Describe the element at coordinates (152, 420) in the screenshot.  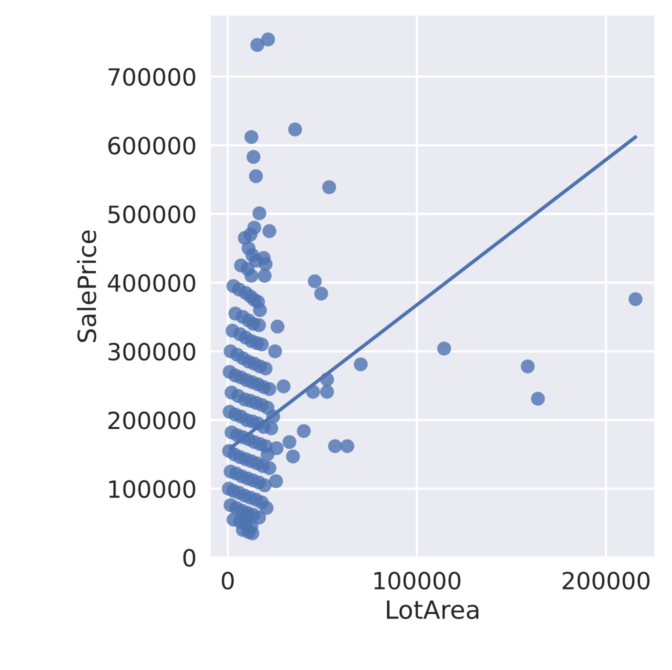
I see `y-tick-label: 200000` at that location.